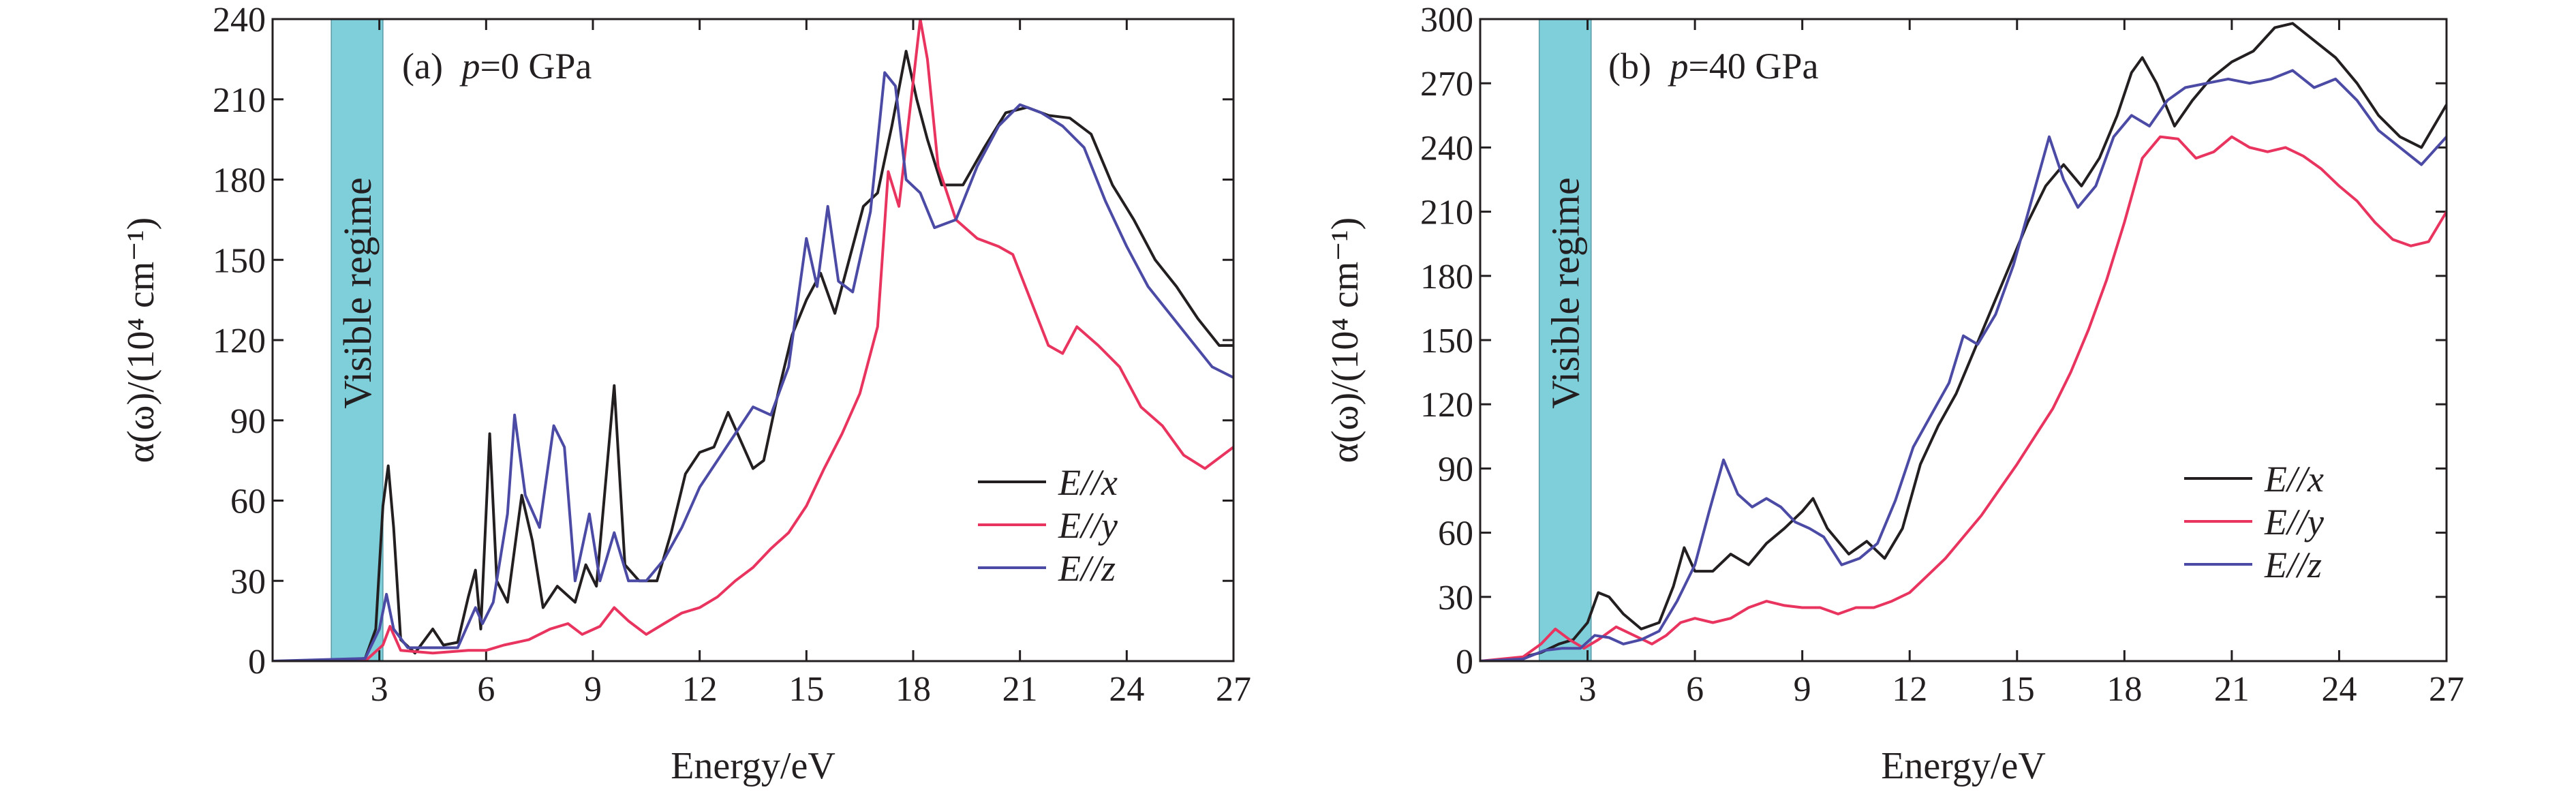 The height and width of the screenshot is (794, 2576). What do you see at coordinates (1629, 66) in the screenshot?
I see `panel-label: (b)` at bounding box center [1629, 66].